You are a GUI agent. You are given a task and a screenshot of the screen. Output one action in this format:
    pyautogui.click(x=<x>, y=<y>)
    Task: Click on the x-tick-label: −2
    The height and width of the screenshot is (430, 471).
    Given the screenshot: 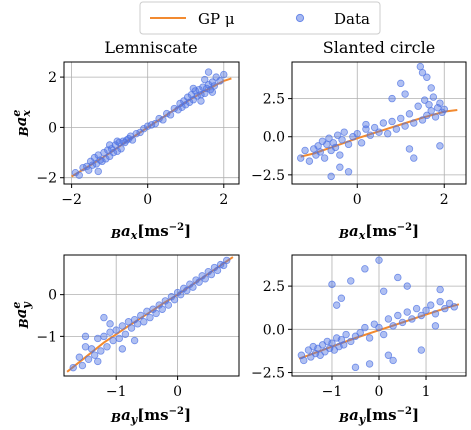 What is the action you would take?
    pyautogui.click(x=71, y=200)
    